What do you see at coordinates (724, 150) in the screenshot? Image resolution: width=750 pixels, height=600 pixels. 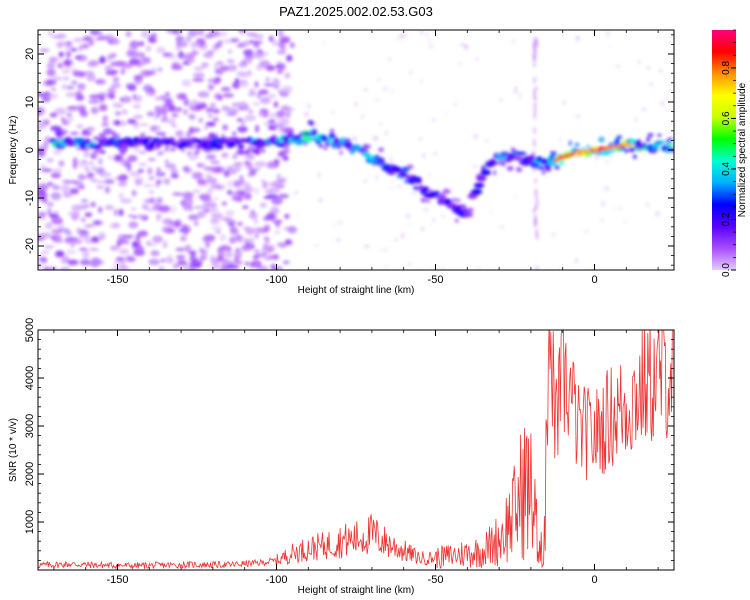 I see `colorbar-gradient` at bounding box center [724, 150].